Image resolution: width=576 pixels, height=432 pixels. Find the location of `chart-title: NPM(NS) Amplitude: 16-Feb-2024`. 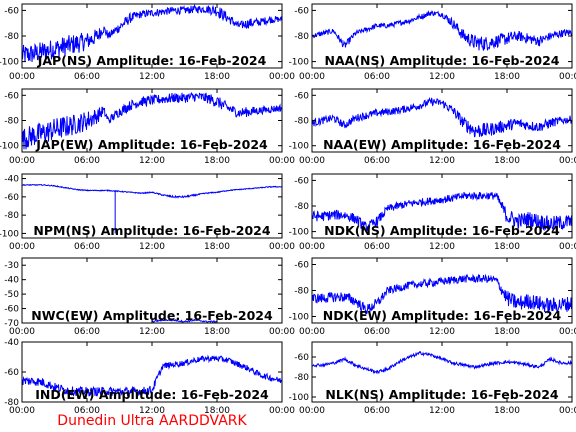

chart-title: NPM(NS) Amplitude: 16-Feb-2024 is located at coordinates (151, 230).